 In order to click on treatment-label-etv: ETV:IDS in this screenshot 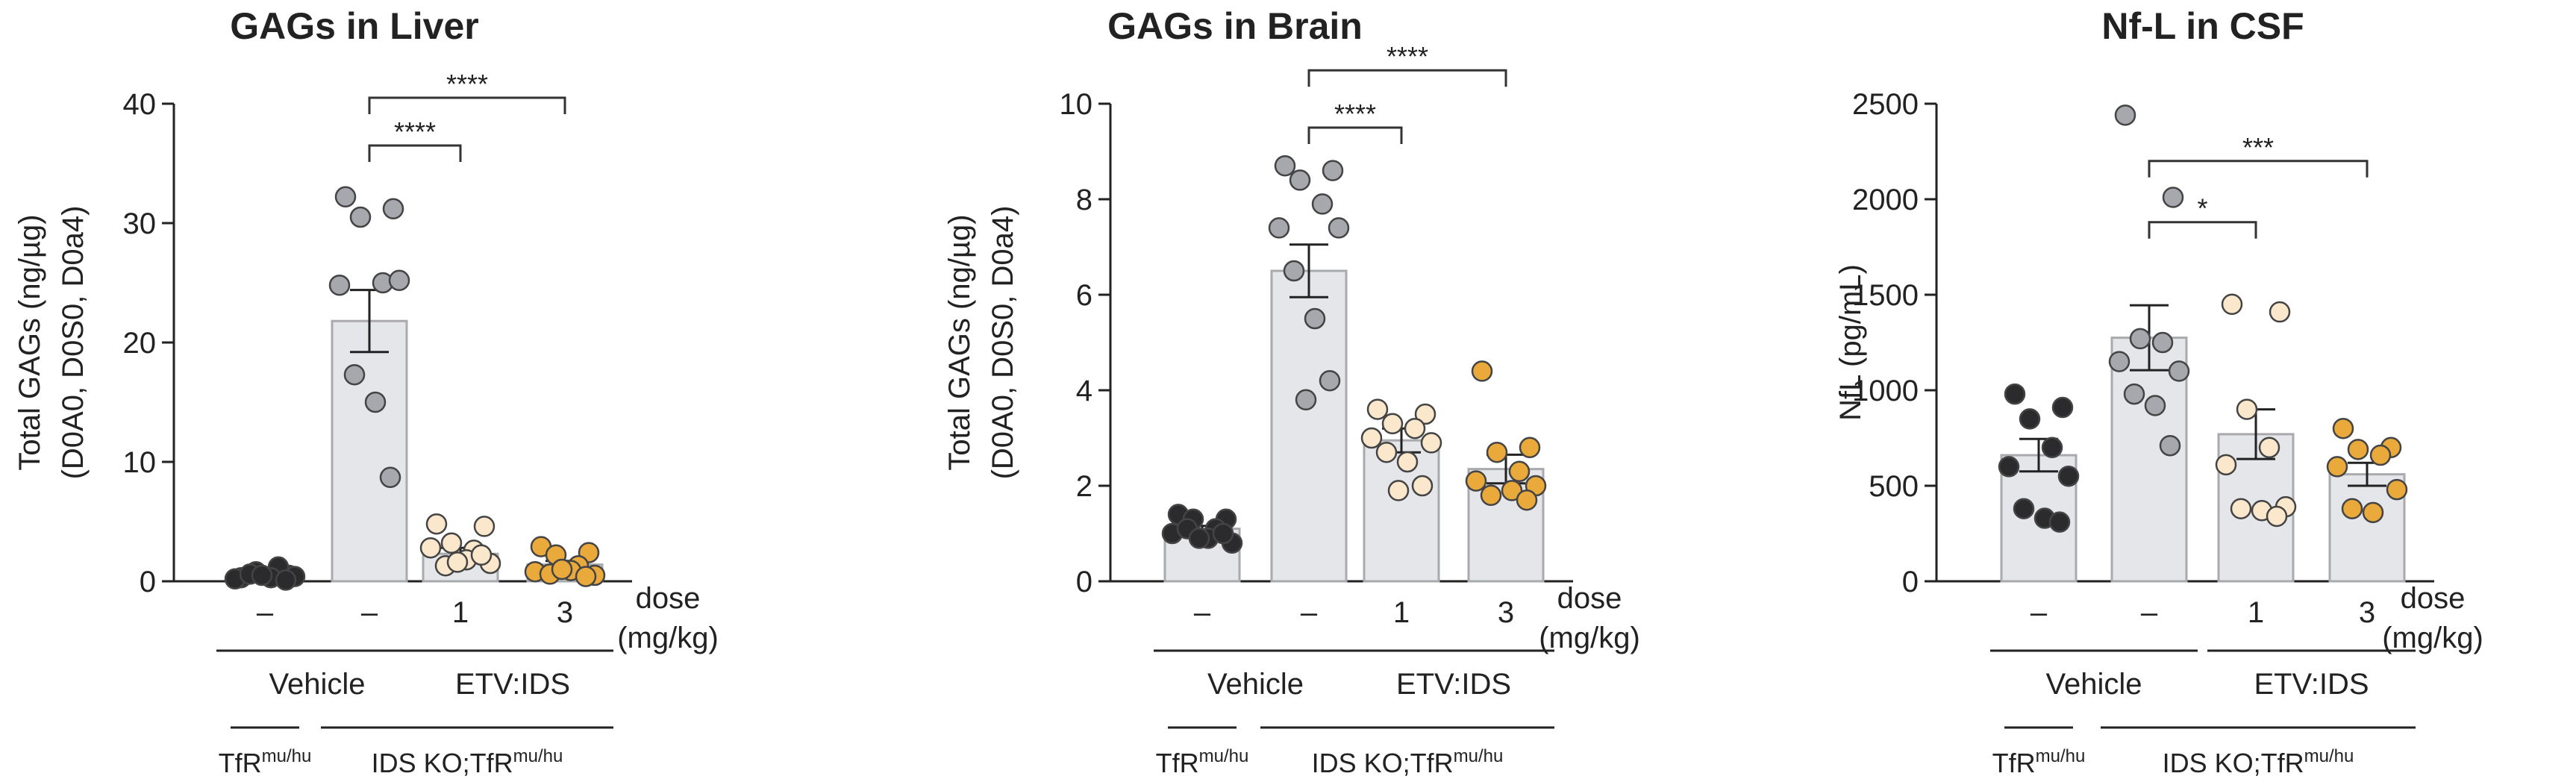, I will do `click(2311, 684)`.